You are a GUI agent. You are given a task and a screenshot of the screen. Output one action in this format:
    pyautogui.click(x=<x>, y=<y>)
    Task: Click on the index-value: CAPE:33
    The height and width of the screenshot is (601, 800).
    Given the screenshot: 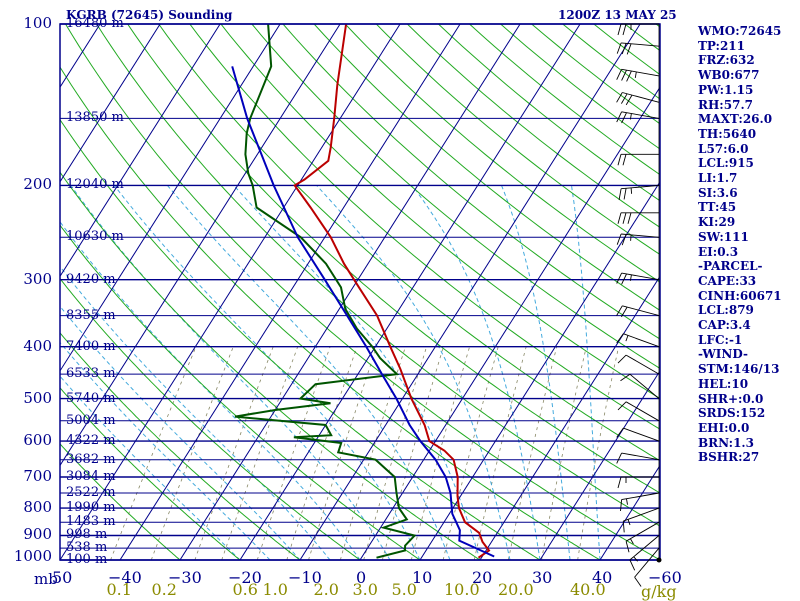 What is the action you would take?
    pyautogui.click(x=748, y=281)
    